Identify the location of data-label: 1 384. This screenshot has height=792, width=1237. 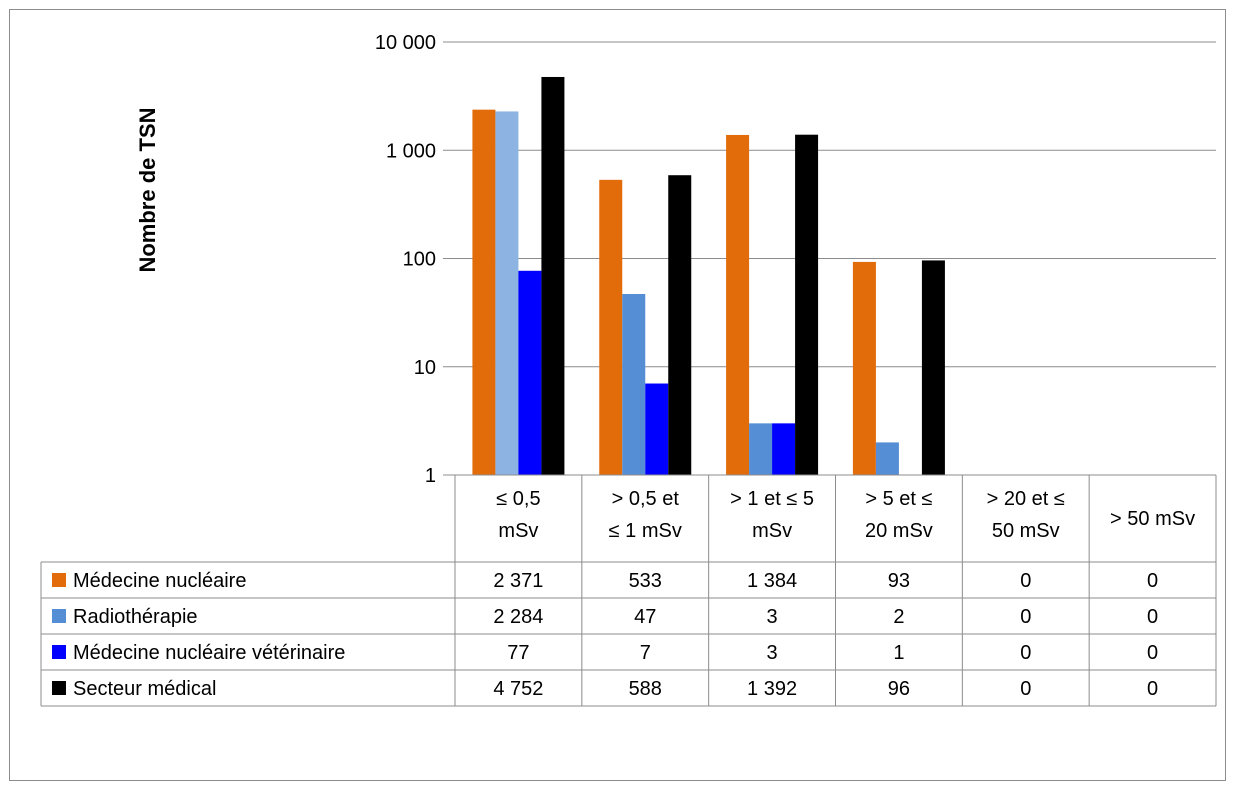
(772, 581).